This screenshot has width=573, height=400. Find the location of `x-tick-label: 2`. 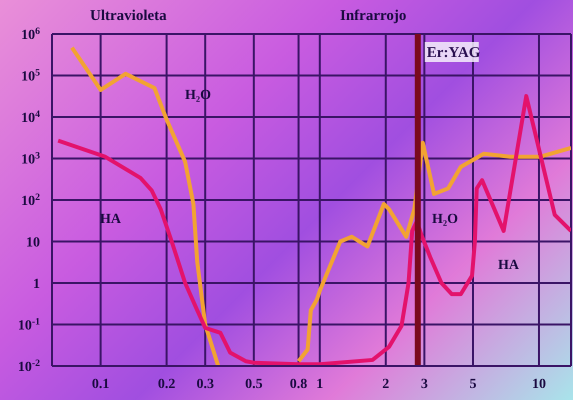

x-tick-label: 2 is located at coordinates (386, 384).